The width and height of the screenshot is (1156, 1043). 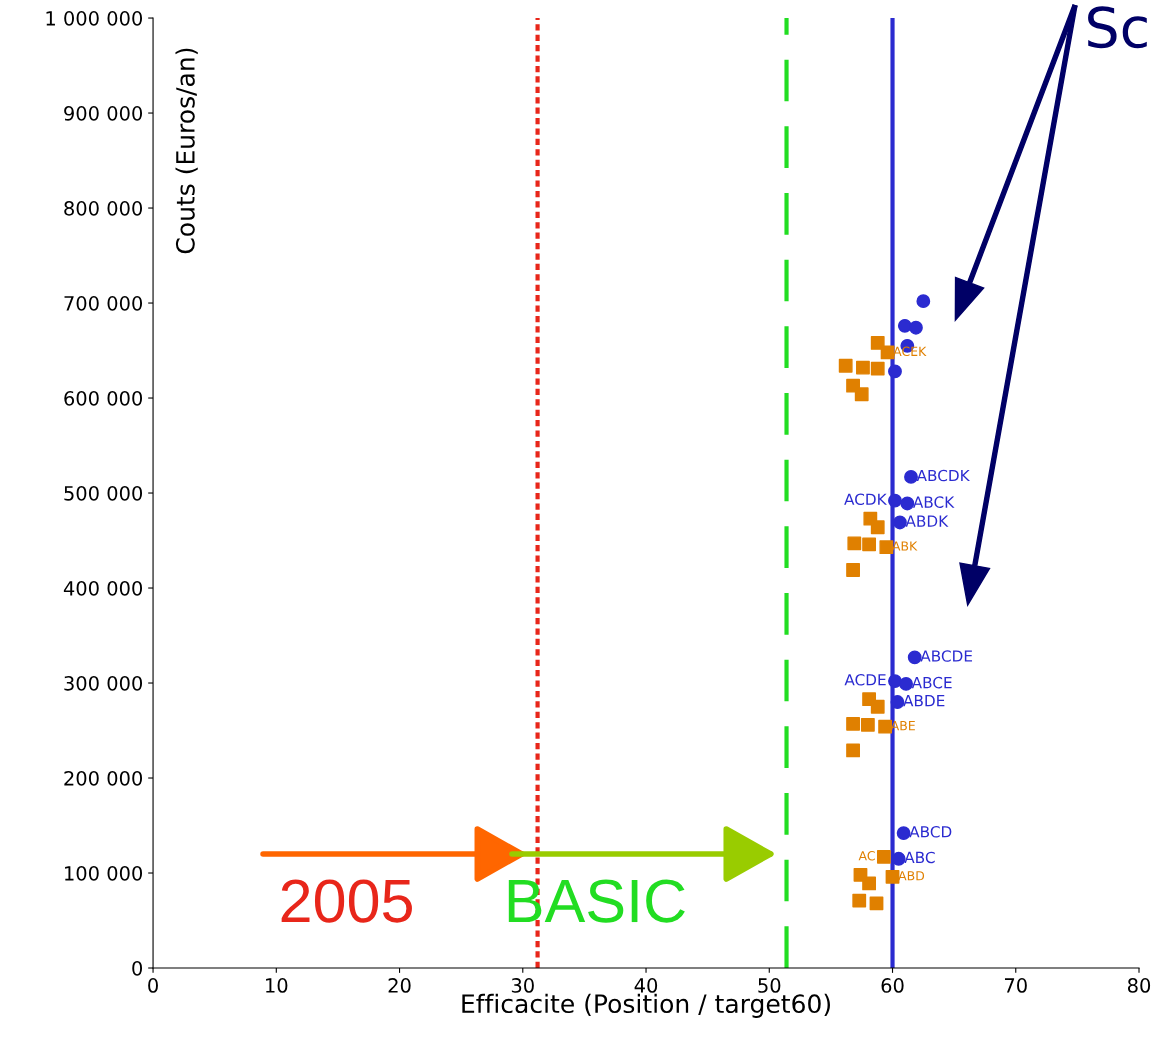 What do you see at coordinates (103, 113) in the screenshot?
I see `y-tick-label: 900 000` at bounding box center [103, 113].